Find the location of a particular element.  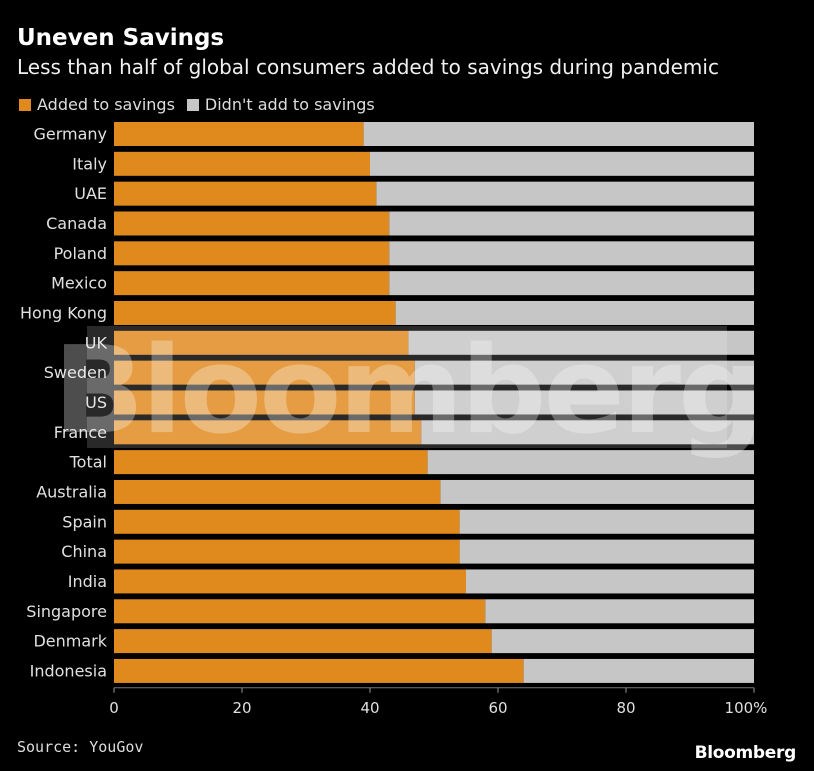

category-label: Denmark is located at coordinates (70, 641).